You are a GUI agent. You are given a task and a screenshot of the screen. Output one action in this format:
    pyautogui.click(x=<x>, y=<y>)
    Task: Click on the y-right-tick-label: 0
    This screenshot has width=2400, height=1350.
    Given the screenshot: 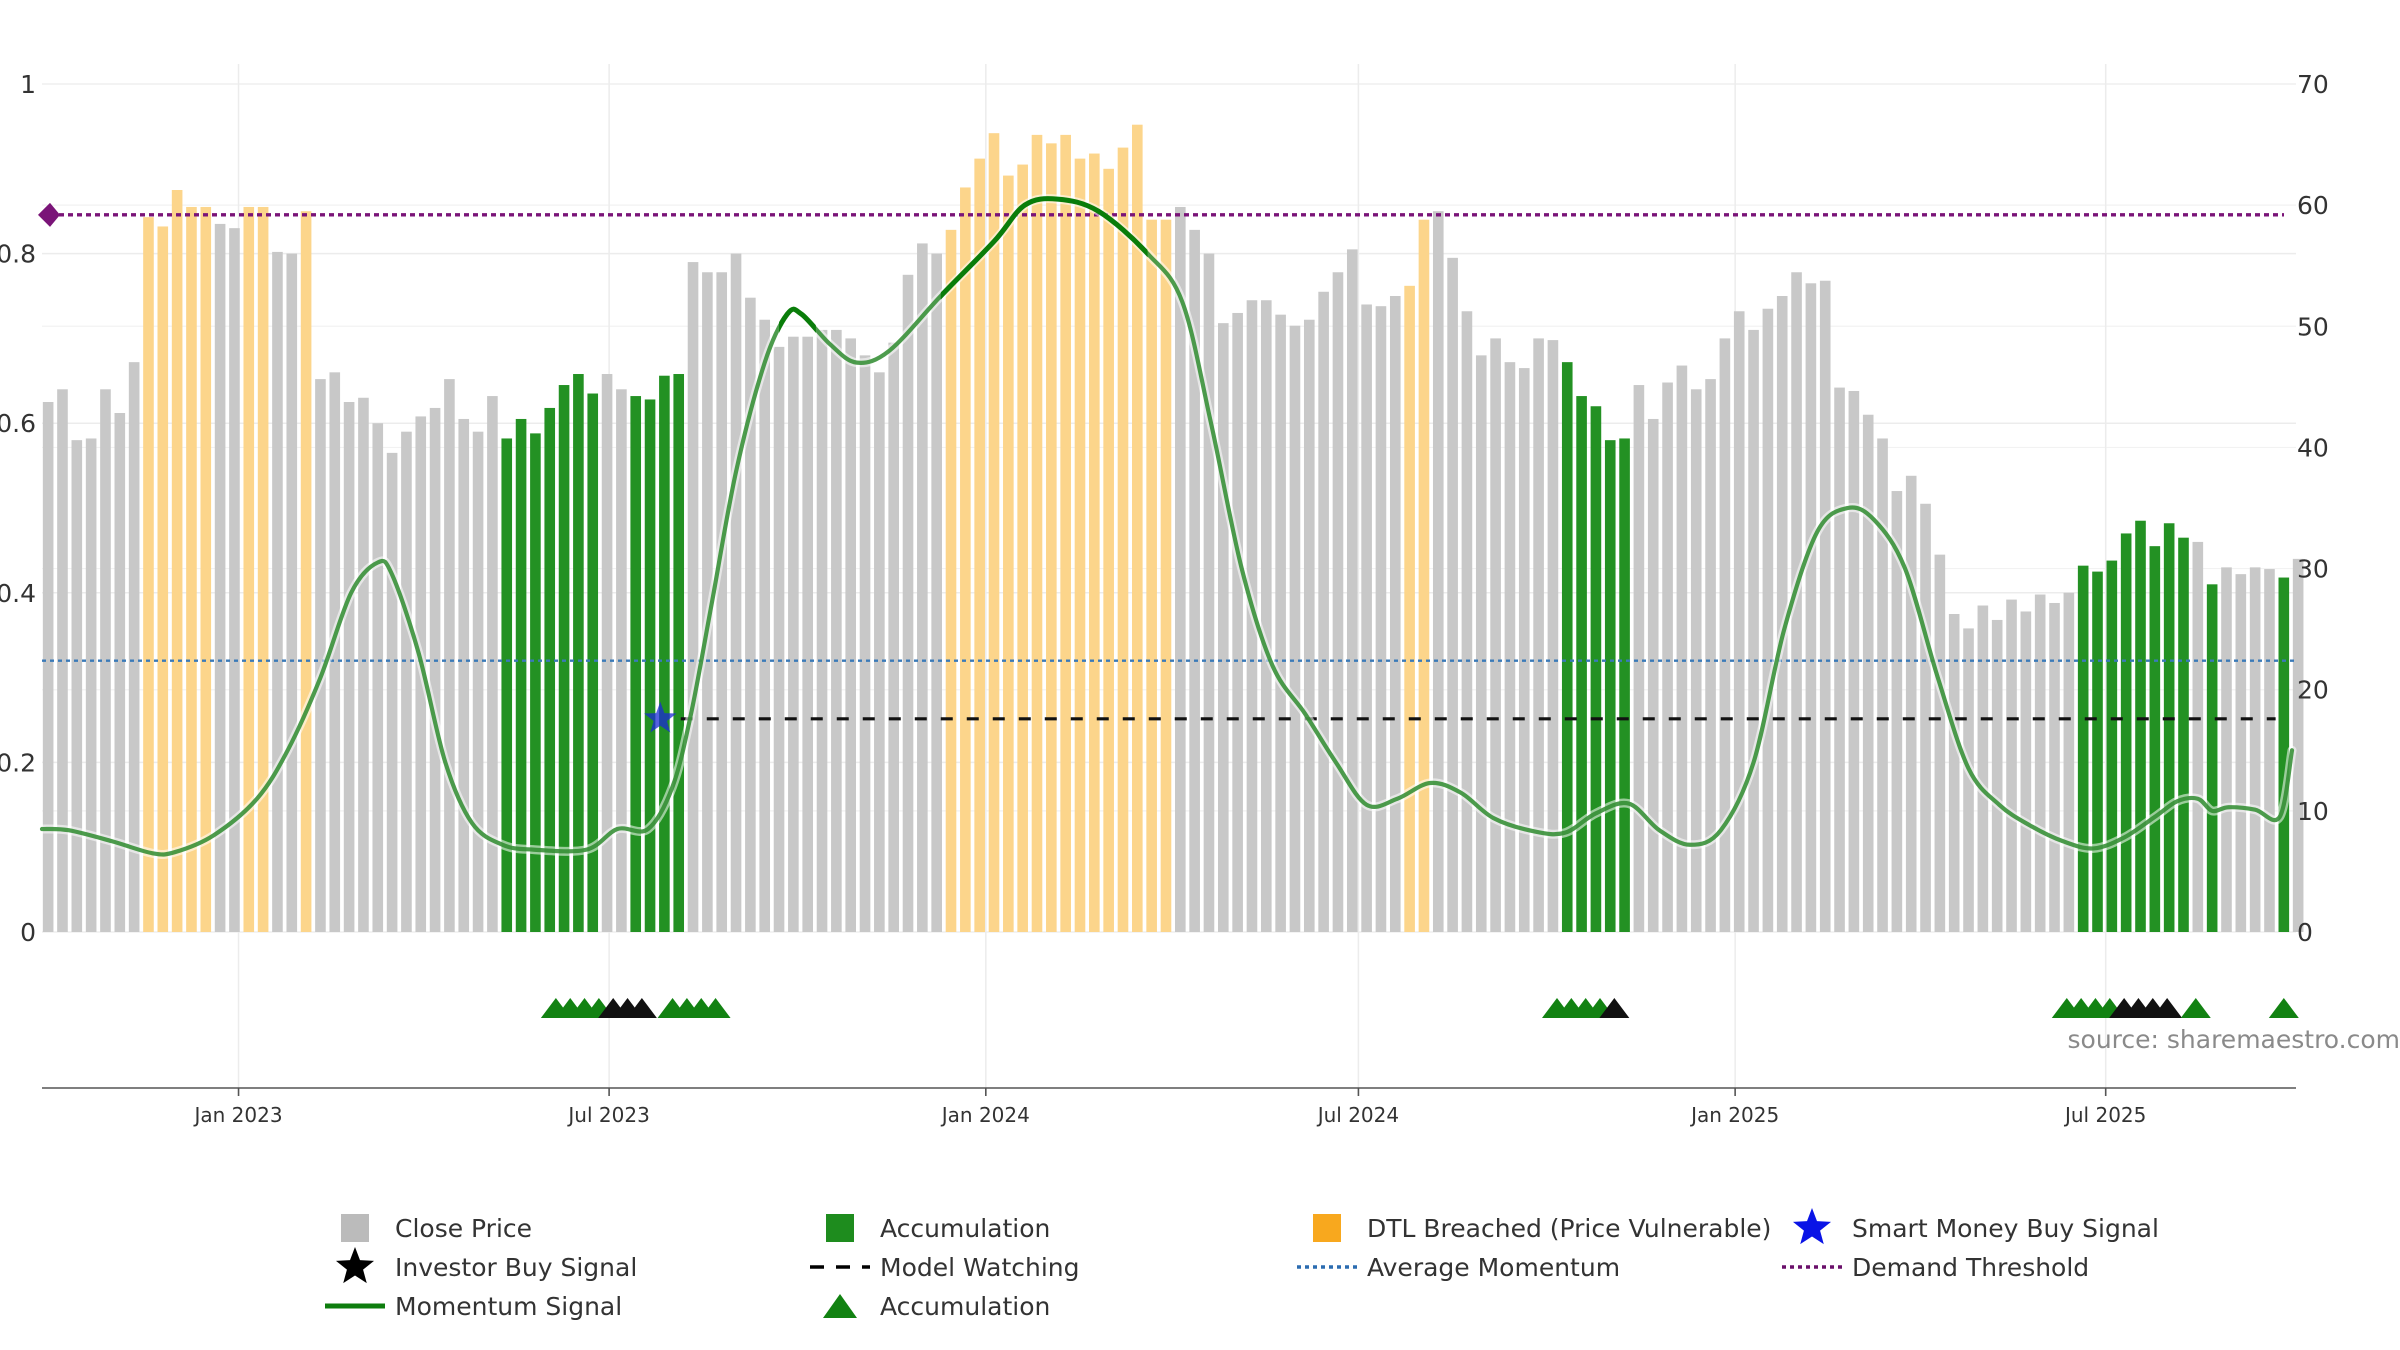 What is the action you would take?
    pyautogui.click(x=2305, y=932)
    